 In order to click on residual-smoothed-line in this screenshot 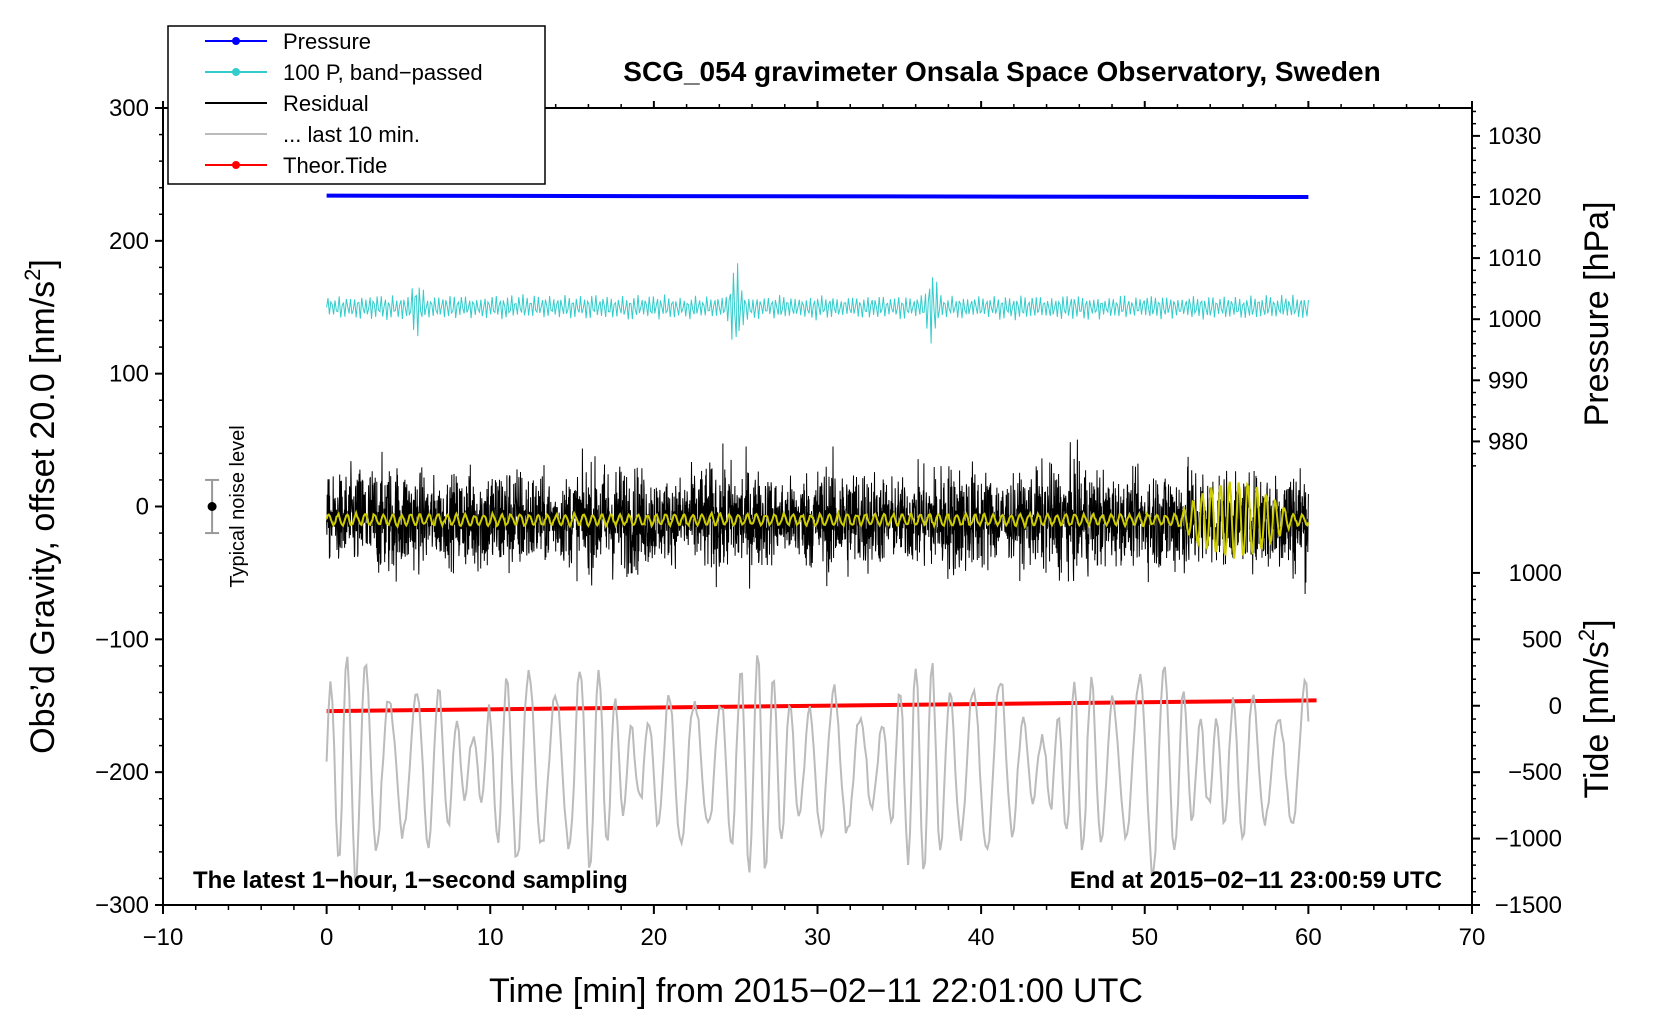, I will do `click(817, 520)`.